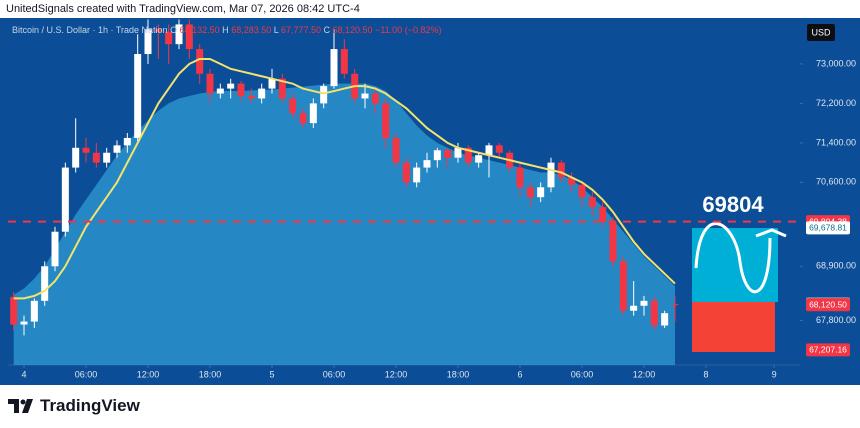  Describe the element at coordinates (836, 266) in the screenshot. I see `y-tick-label: 68,900.00` at that location.